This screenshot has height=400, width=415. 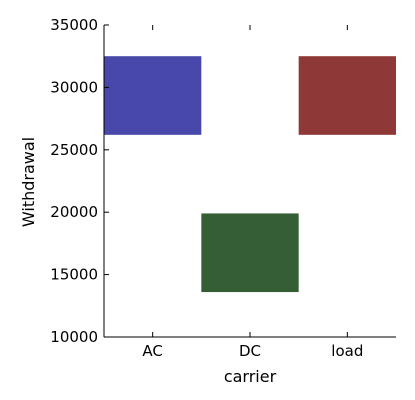 What do you see at coordinates (153, 95) in the screenshot?
I see `bar-ac` at bounding box center [153, 95].